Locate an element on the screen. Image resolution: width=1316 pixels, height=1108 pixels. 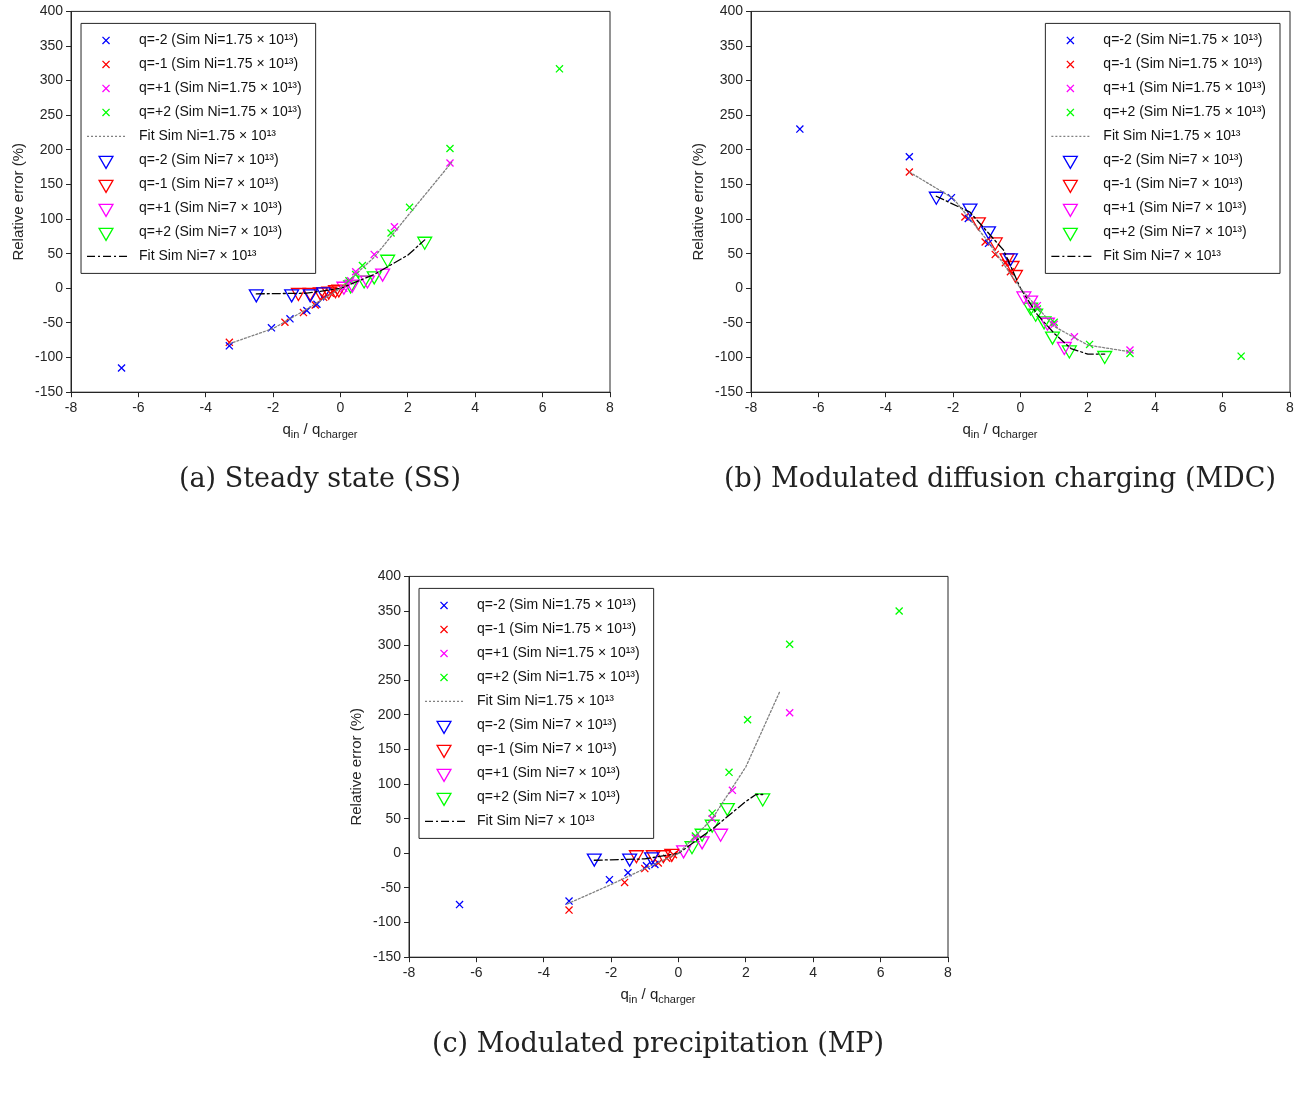
y-tick-label: 0 is located at coordinates (59, 287).